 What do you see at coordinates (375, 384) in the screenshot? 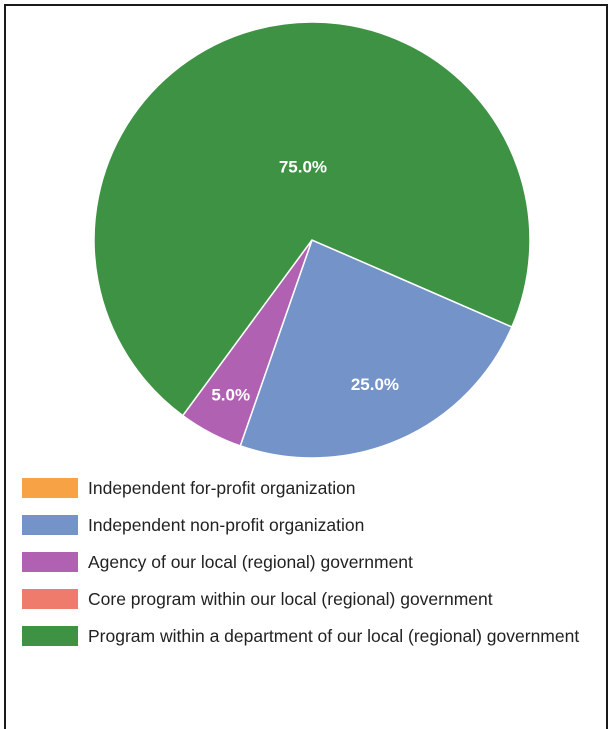
I see `slice-value-label-1: 25.0%` at bounding box center [375, 384].